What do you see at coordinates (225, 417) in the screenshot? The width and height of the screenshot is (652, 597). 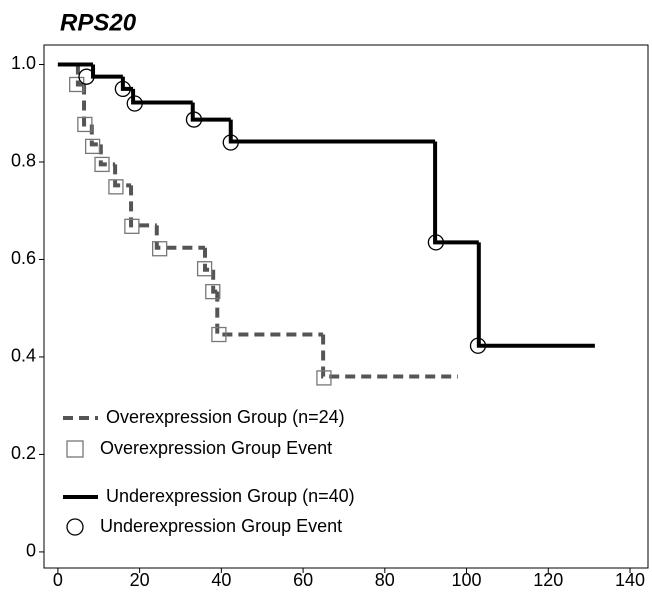 I see `legend-label: Overexpression Group (n=24)` at bounding box center [225, 417].